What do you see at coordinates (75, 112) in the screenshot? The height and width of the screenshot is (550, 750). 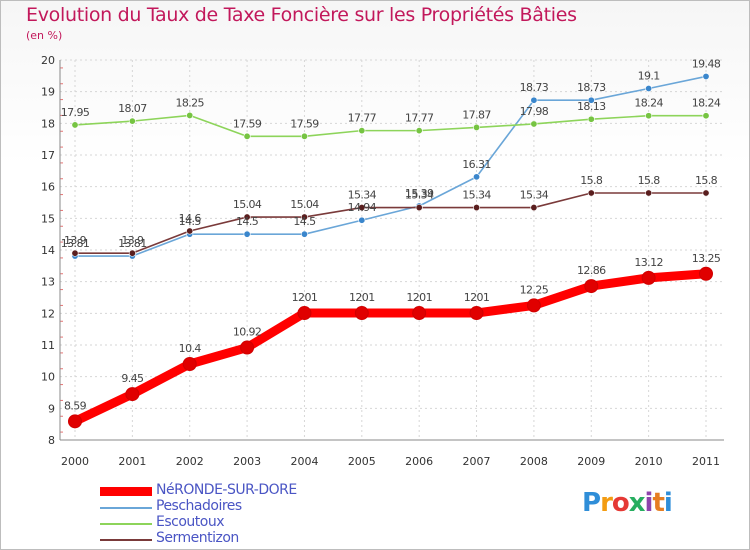 I see `data-label: 17.95` at bounding box center [75, 112].